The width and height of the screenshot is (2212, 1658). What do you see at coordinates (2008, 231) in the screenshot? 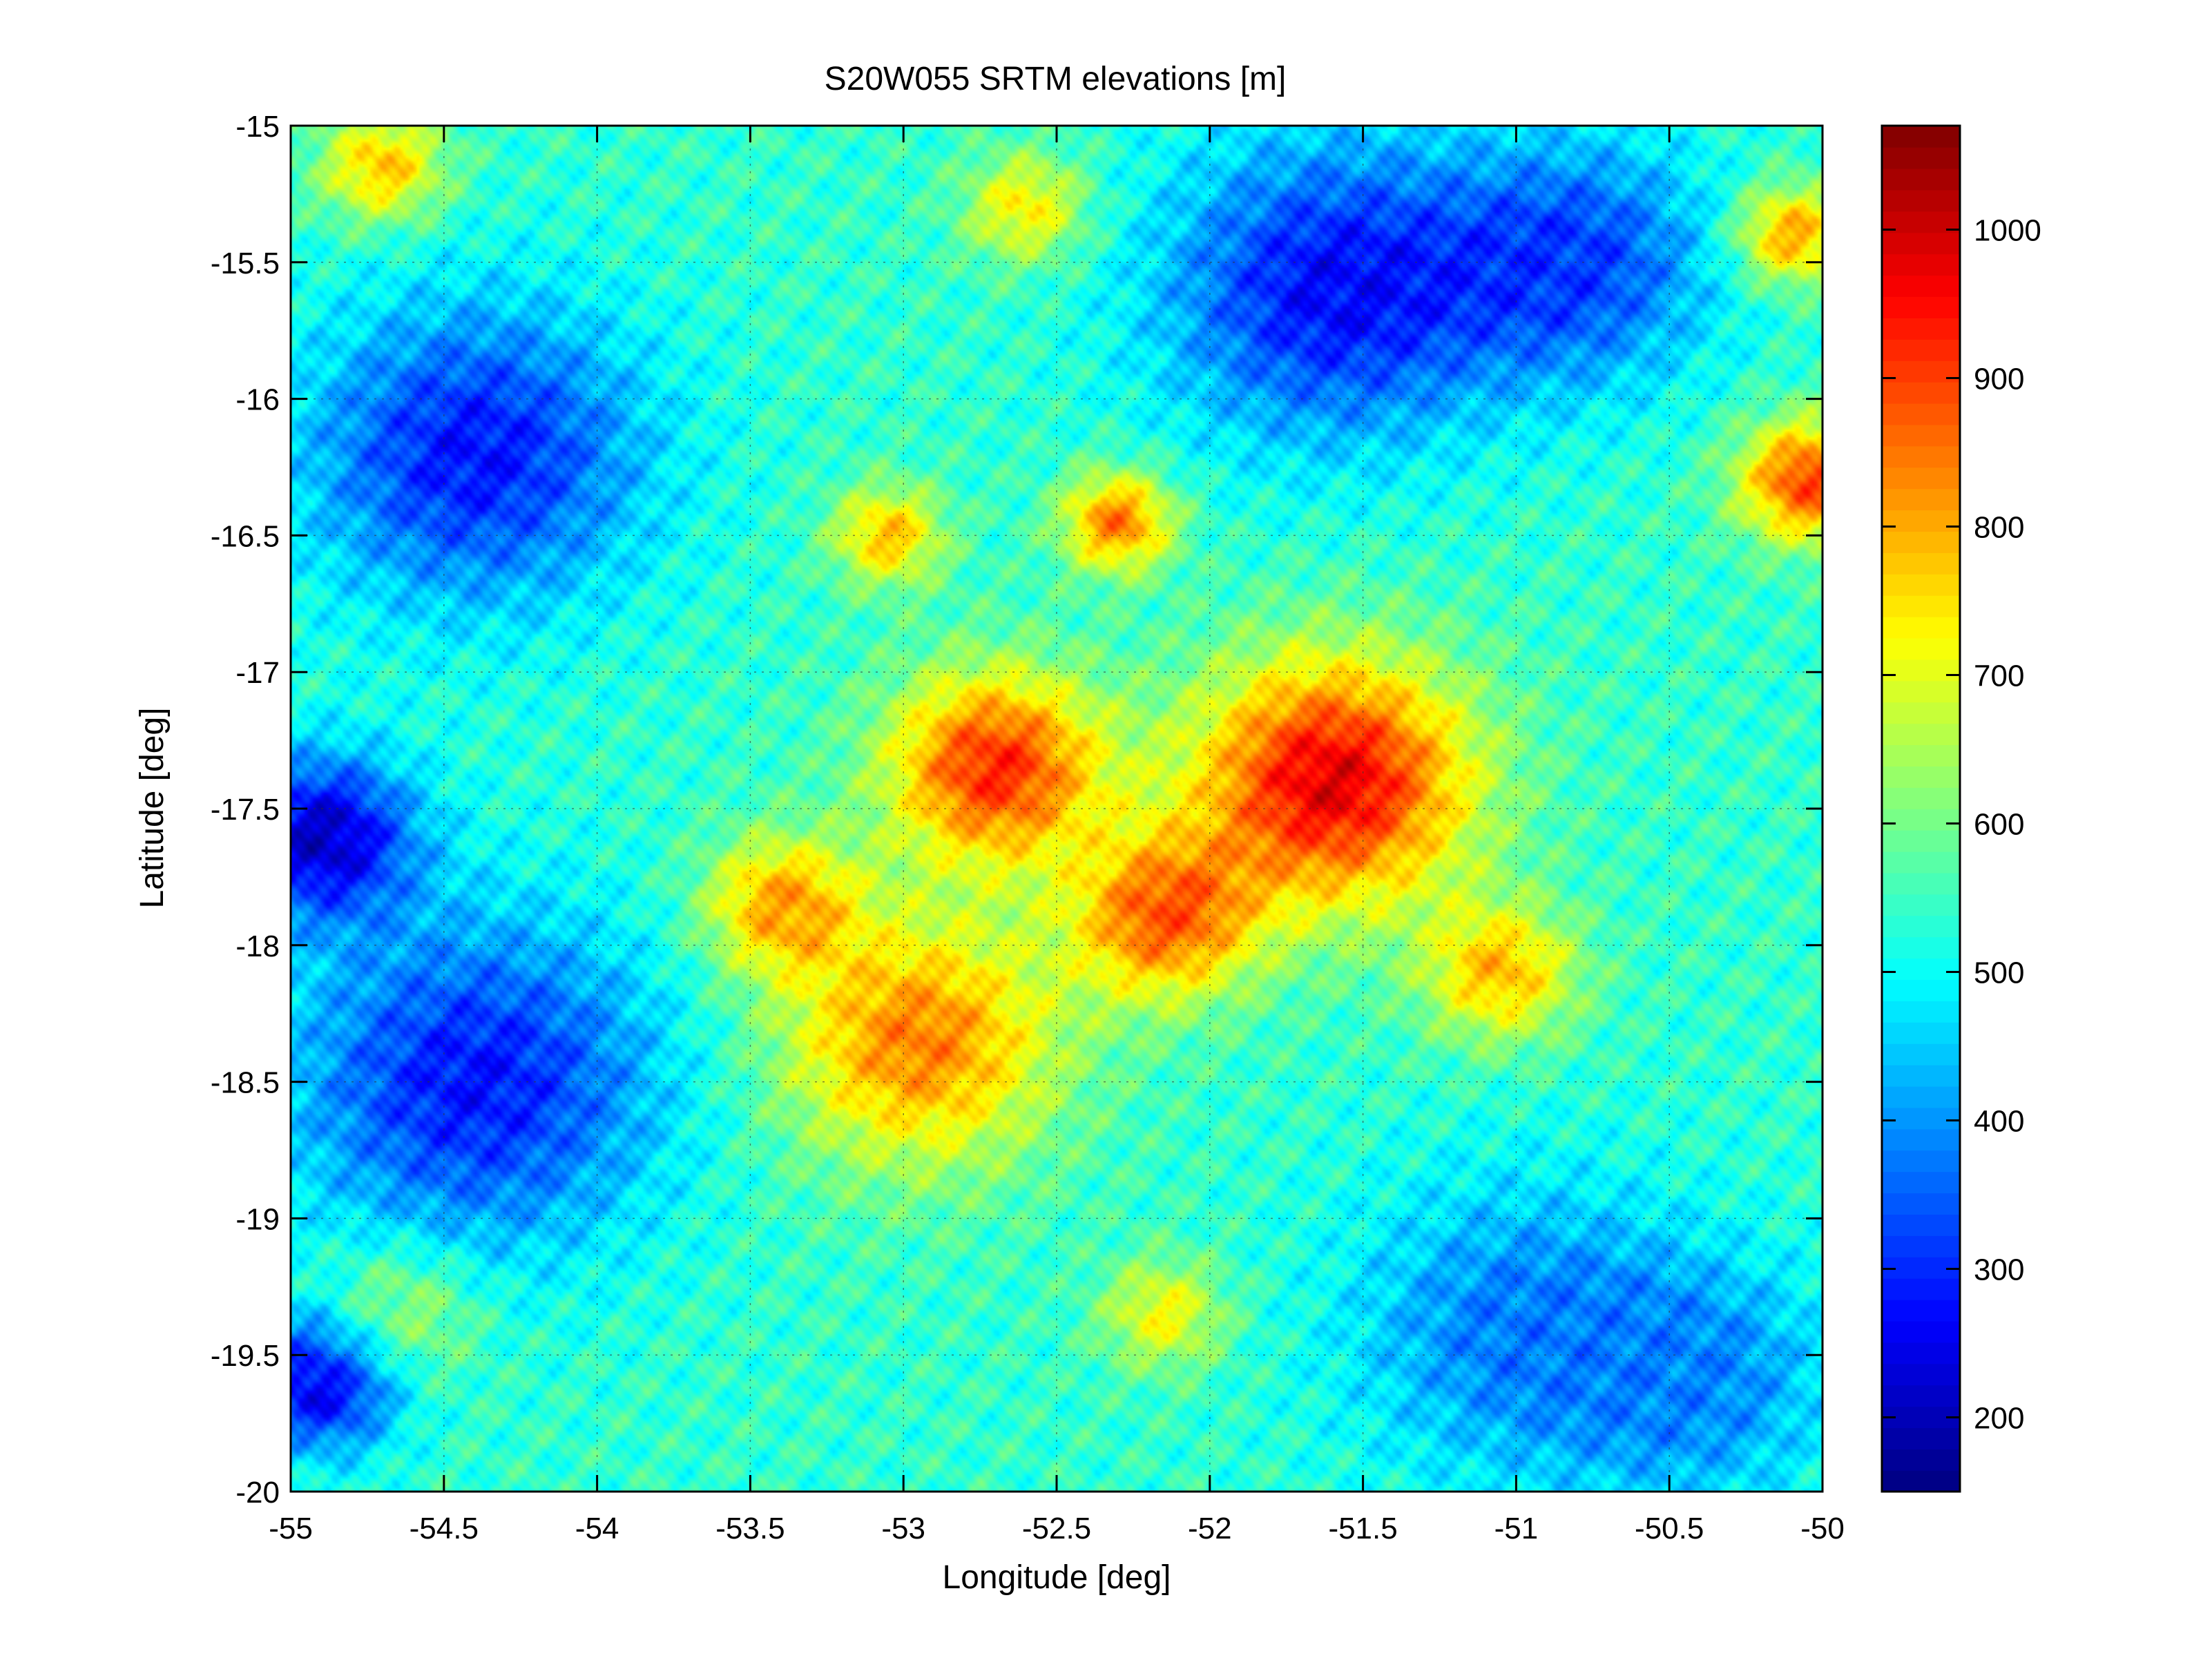
I see `colorbar-tick-label: 1000` at bounding box center [2008, 231].